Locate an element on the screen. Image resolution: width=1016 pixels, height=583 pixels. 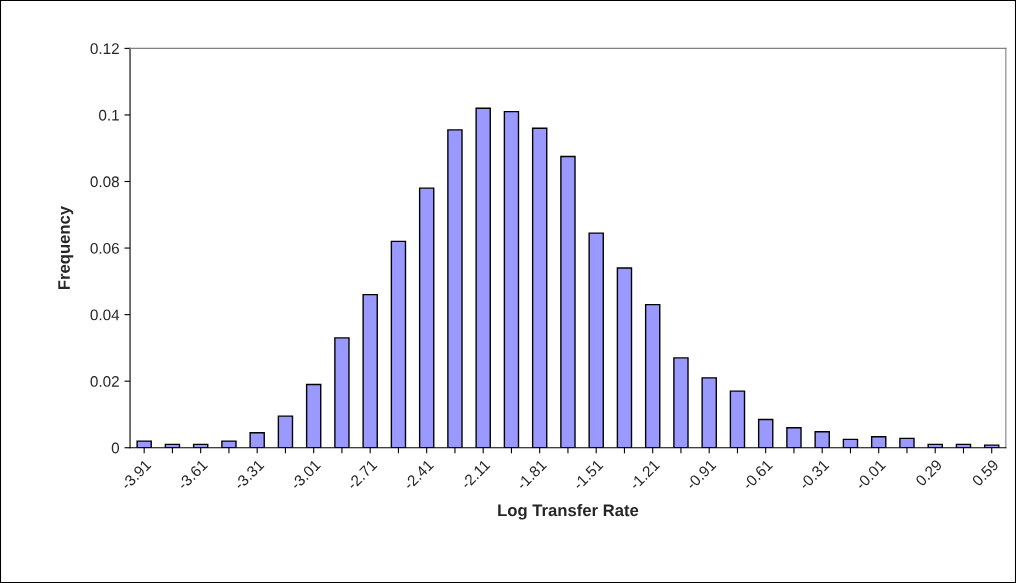
y-tick-label: 0.06 is located at coordinates (104, 248).